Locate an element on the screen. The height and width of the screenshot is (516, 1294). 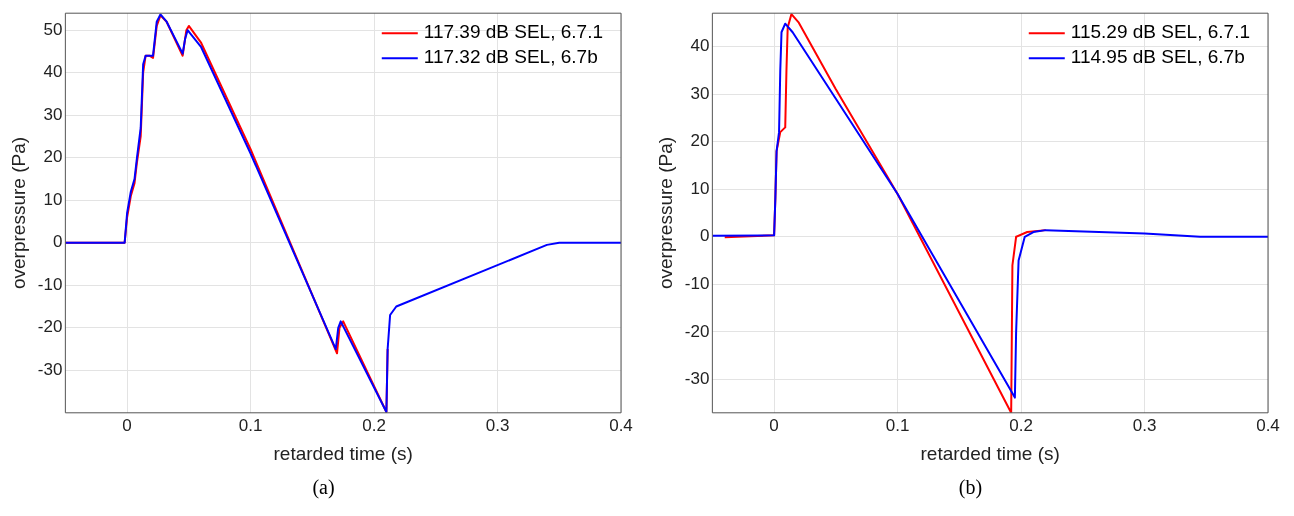
legend-label: 115.29 dB SEL, 6.7.1 is located at coordinates (1160, 32).